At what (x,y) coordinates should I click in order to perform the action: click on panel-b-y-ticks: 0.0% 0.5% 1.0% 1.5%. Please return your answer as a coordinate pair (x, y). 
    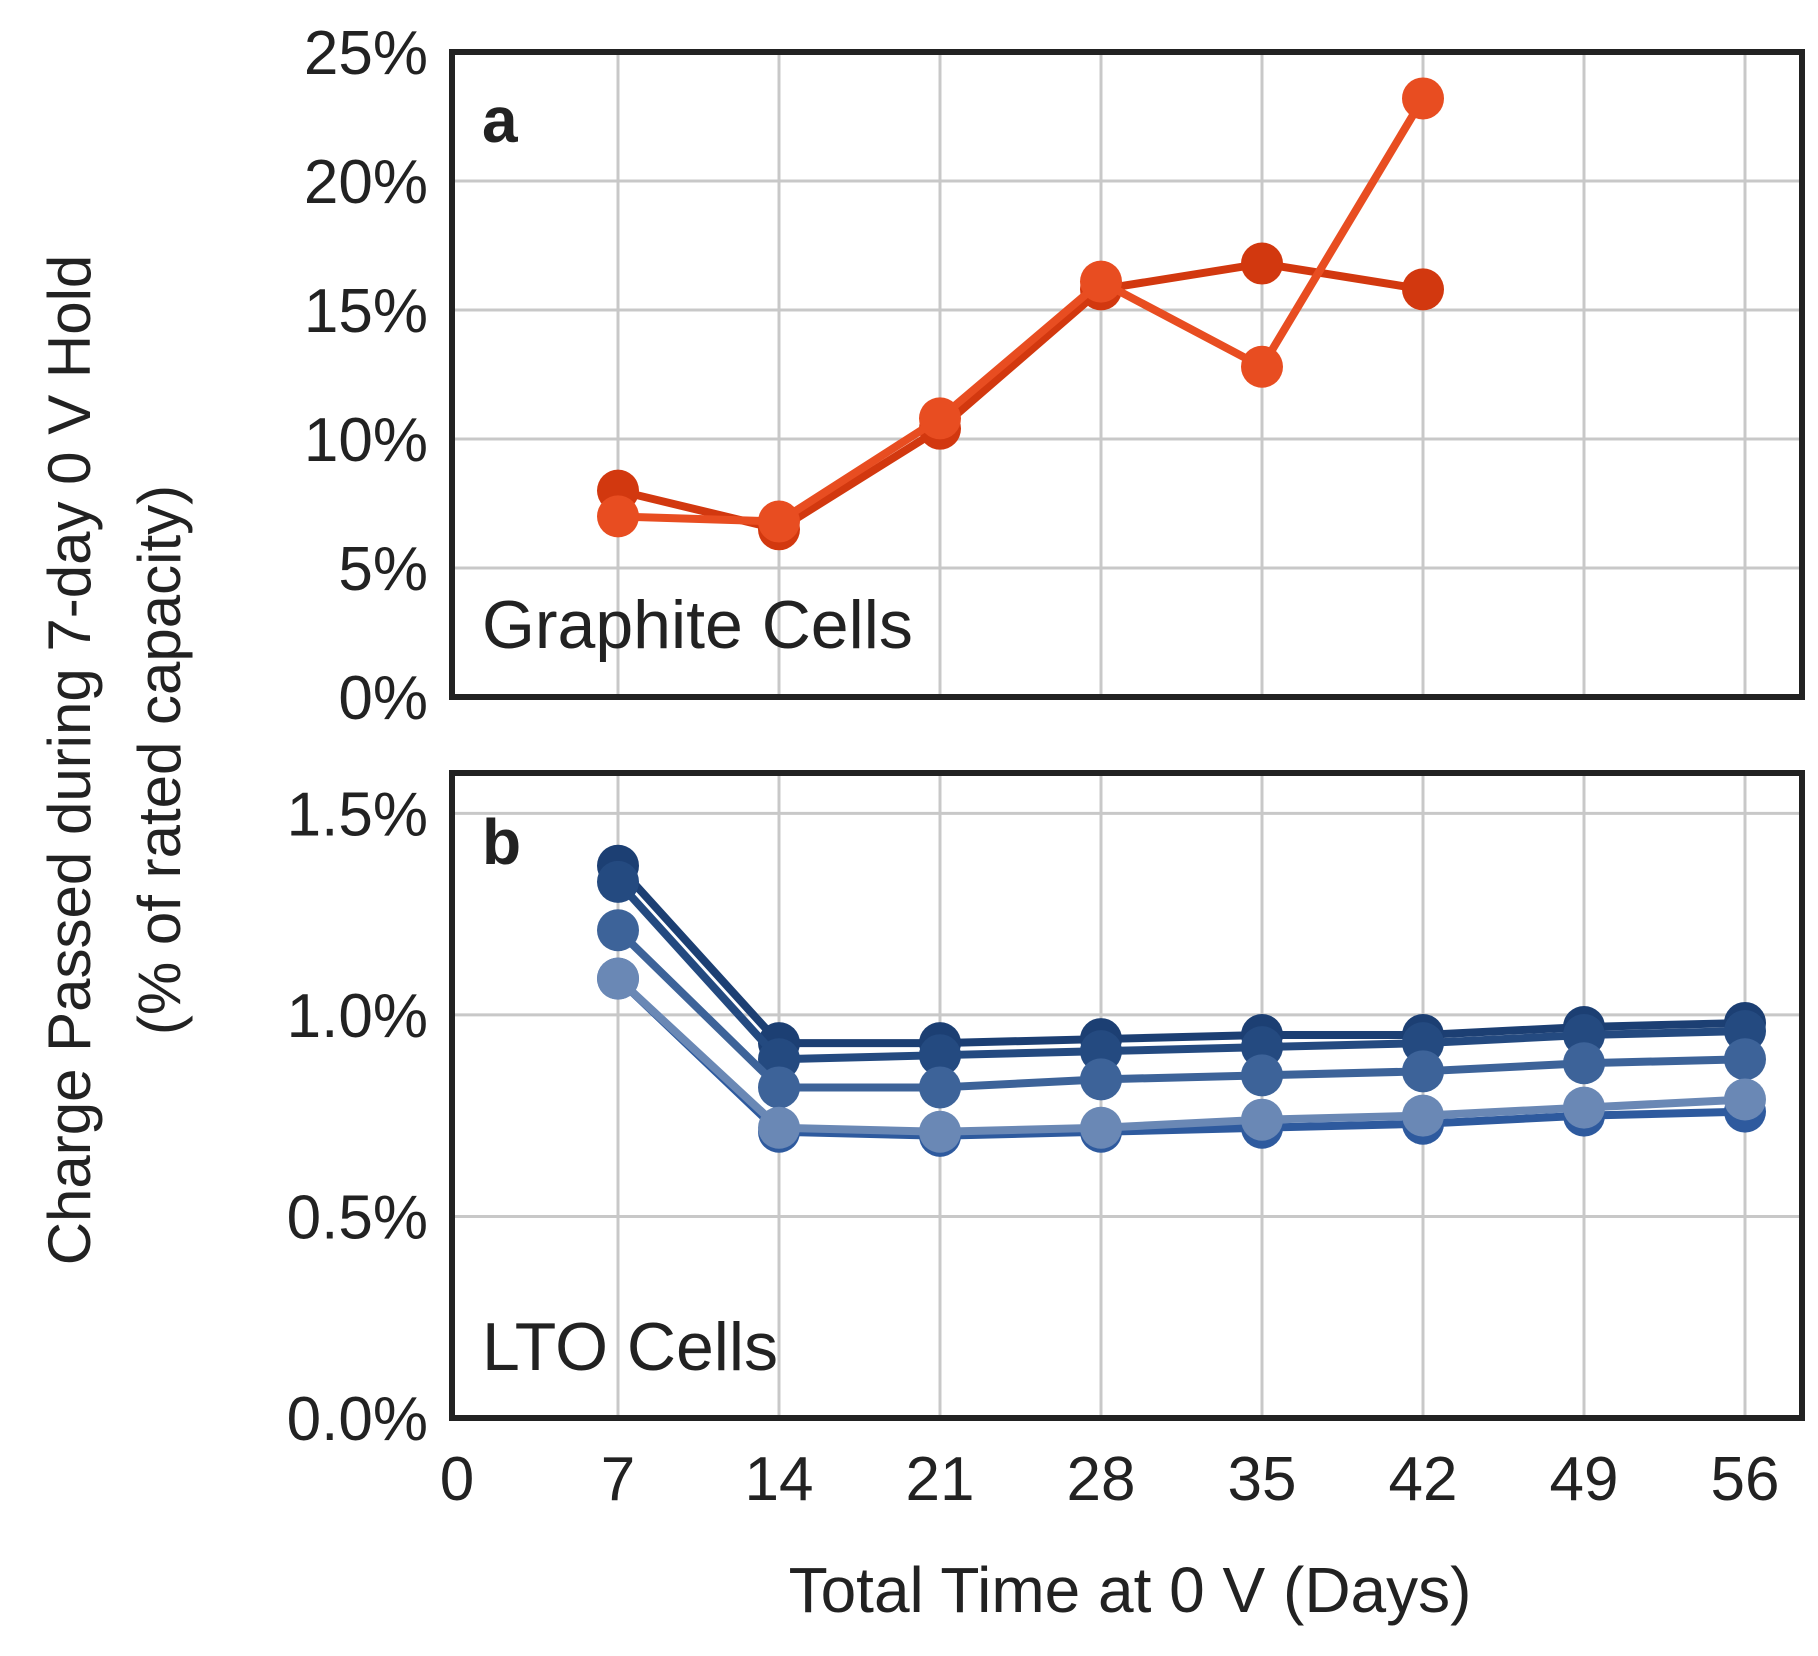
    Looking at the image, I should click on (357, 1117).